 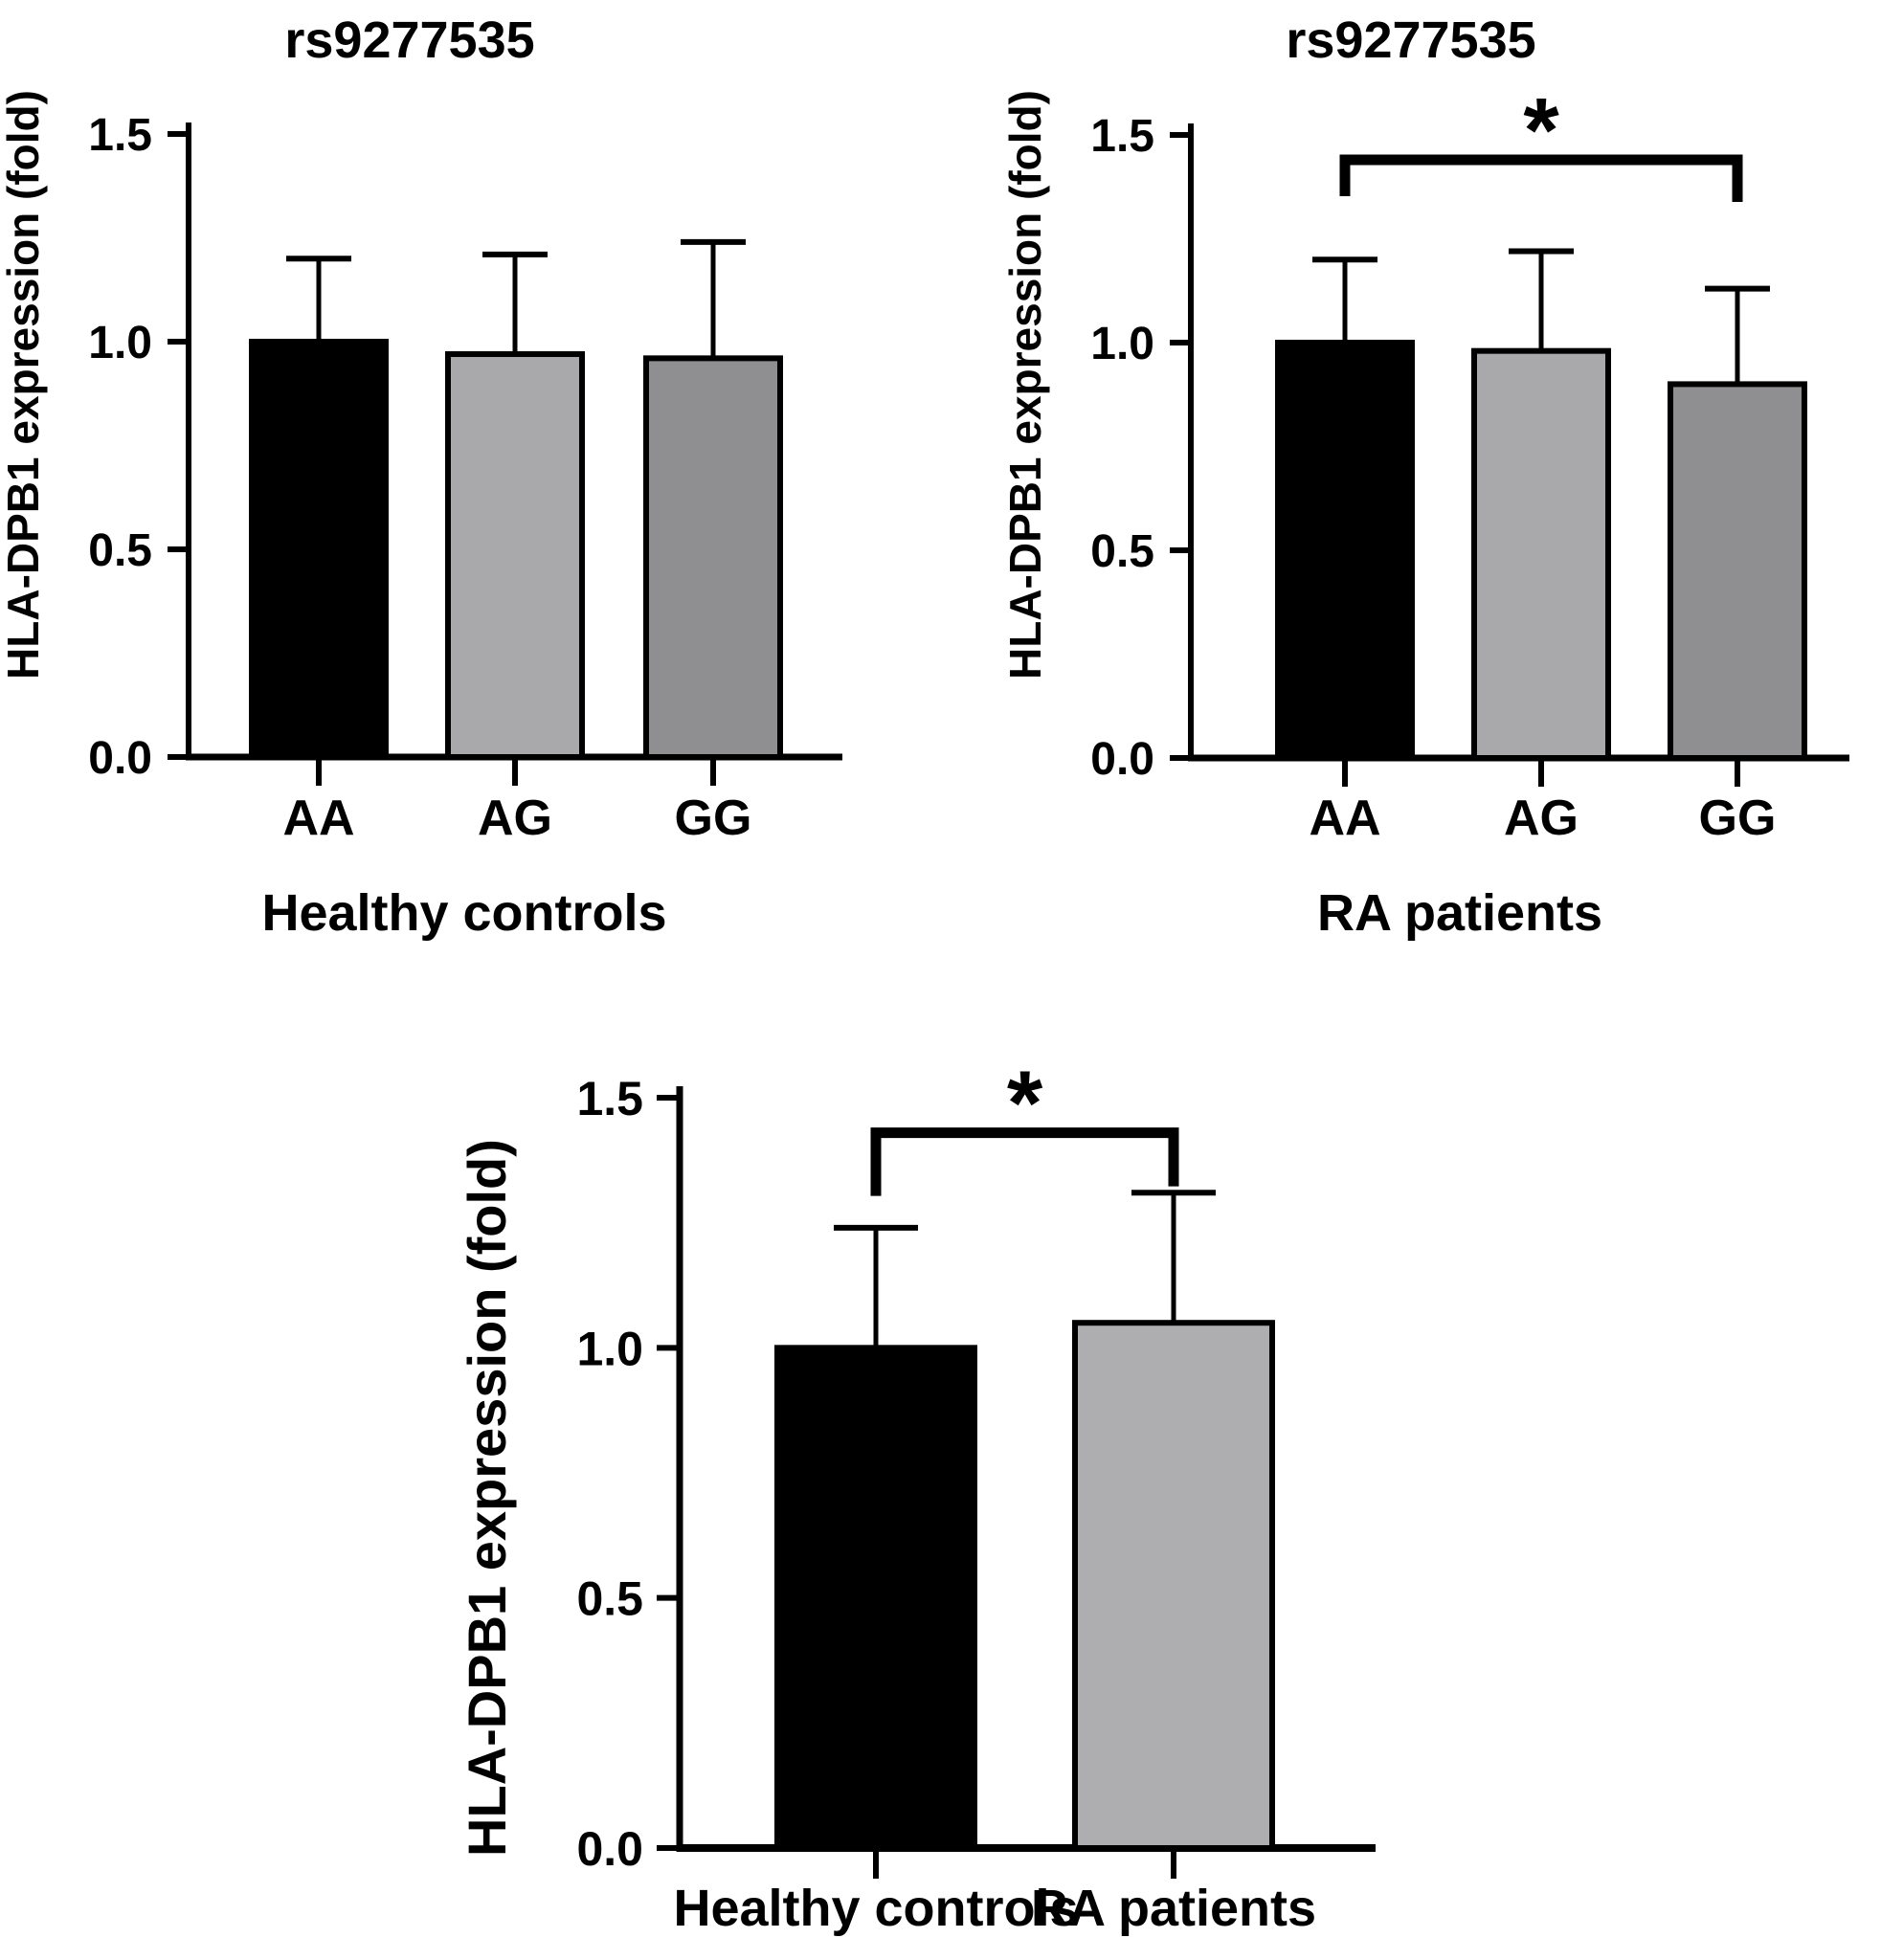 What do you see at coordinates (1173, 1908) in the screenshot?
I see `category-label: RA patients` at bounding box center [1173, 1908].